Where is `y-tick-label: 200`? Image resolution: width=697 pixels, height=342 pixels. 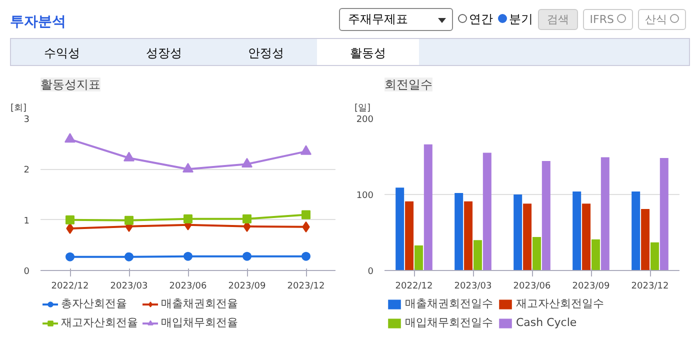
y-tick-label: 200 is located at coordinates (365, 120).